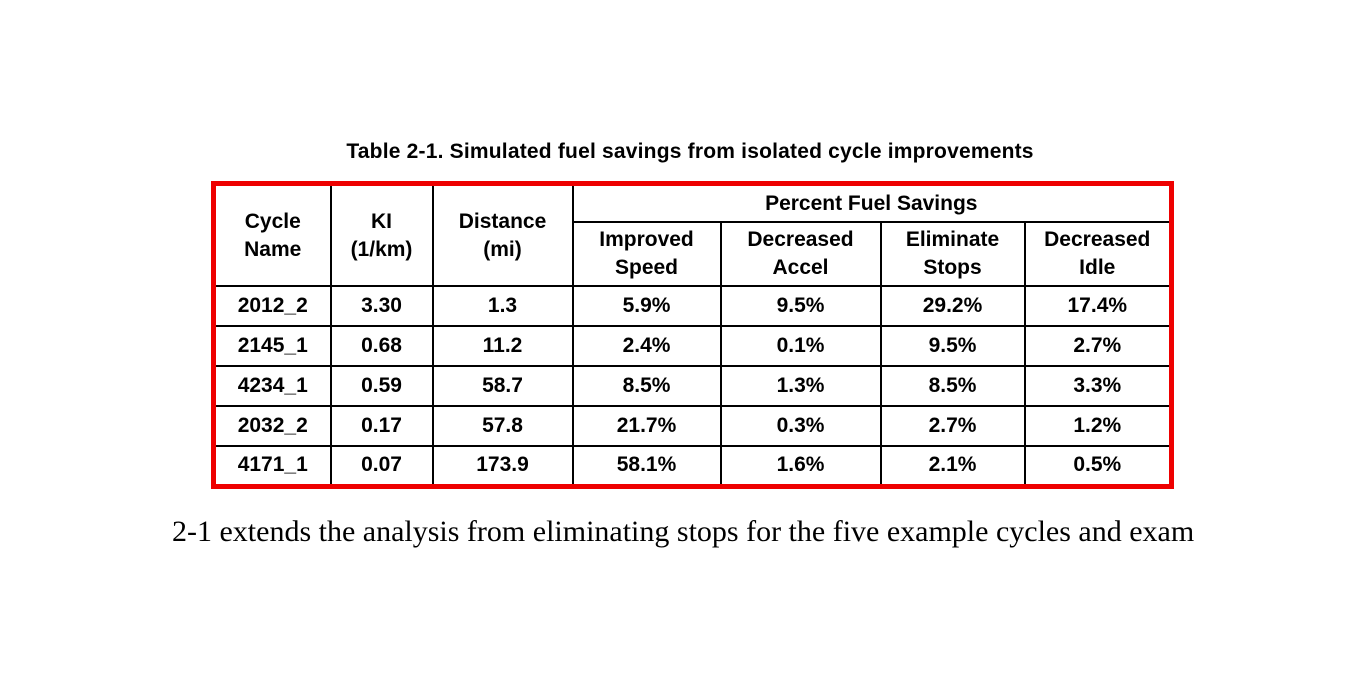 This screenshot has height=674, width=1366. What do you see at coordinates (272, 306) in the screenshot?
I see `cell-cycle-name: 2012_2` at bounding box center [272, 306].